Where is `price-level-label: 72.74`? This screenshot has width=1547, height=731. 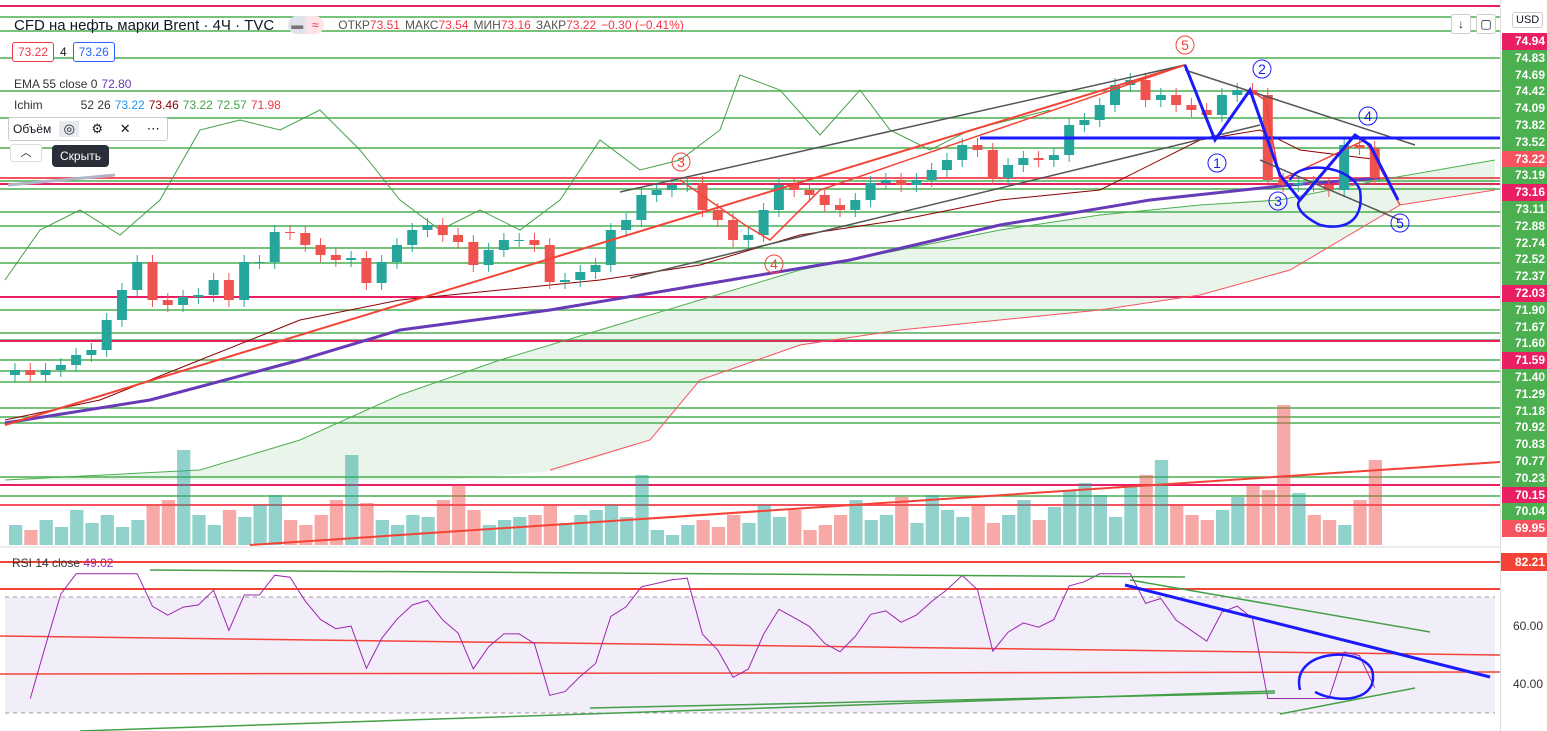
price-level-label: 72.74 is located at coordinates (1524, 243).